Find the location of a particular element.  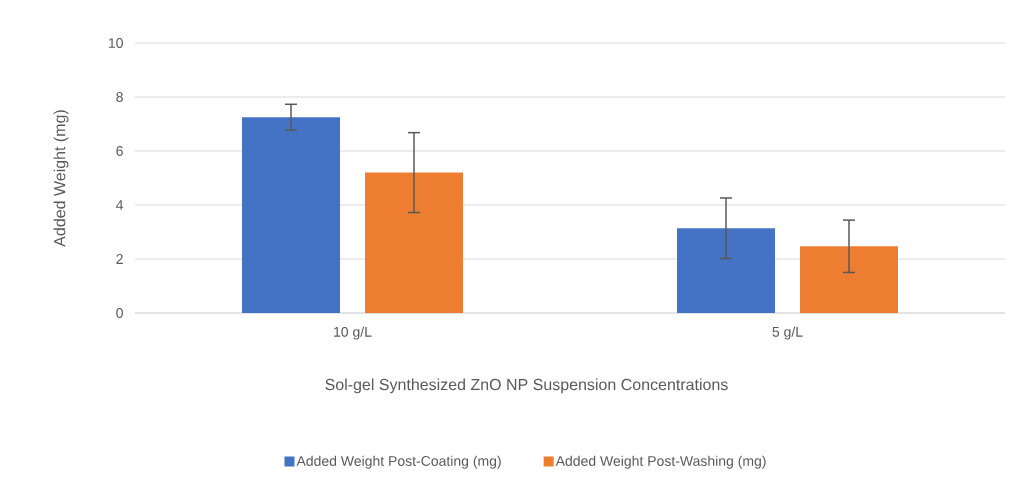

legend-label: Added Weight Post-Washing (mg) is located at coordinates (660, 462).